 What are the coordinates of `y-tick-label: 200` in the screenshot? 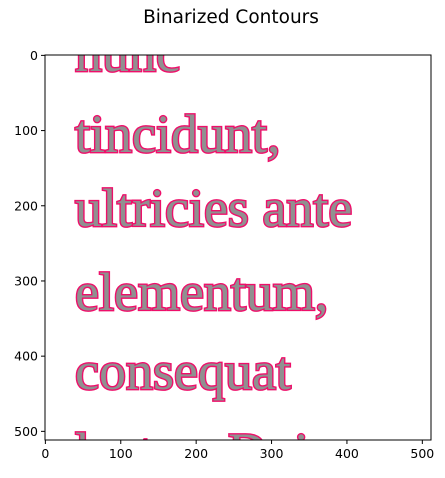 It's located at (26, 205).